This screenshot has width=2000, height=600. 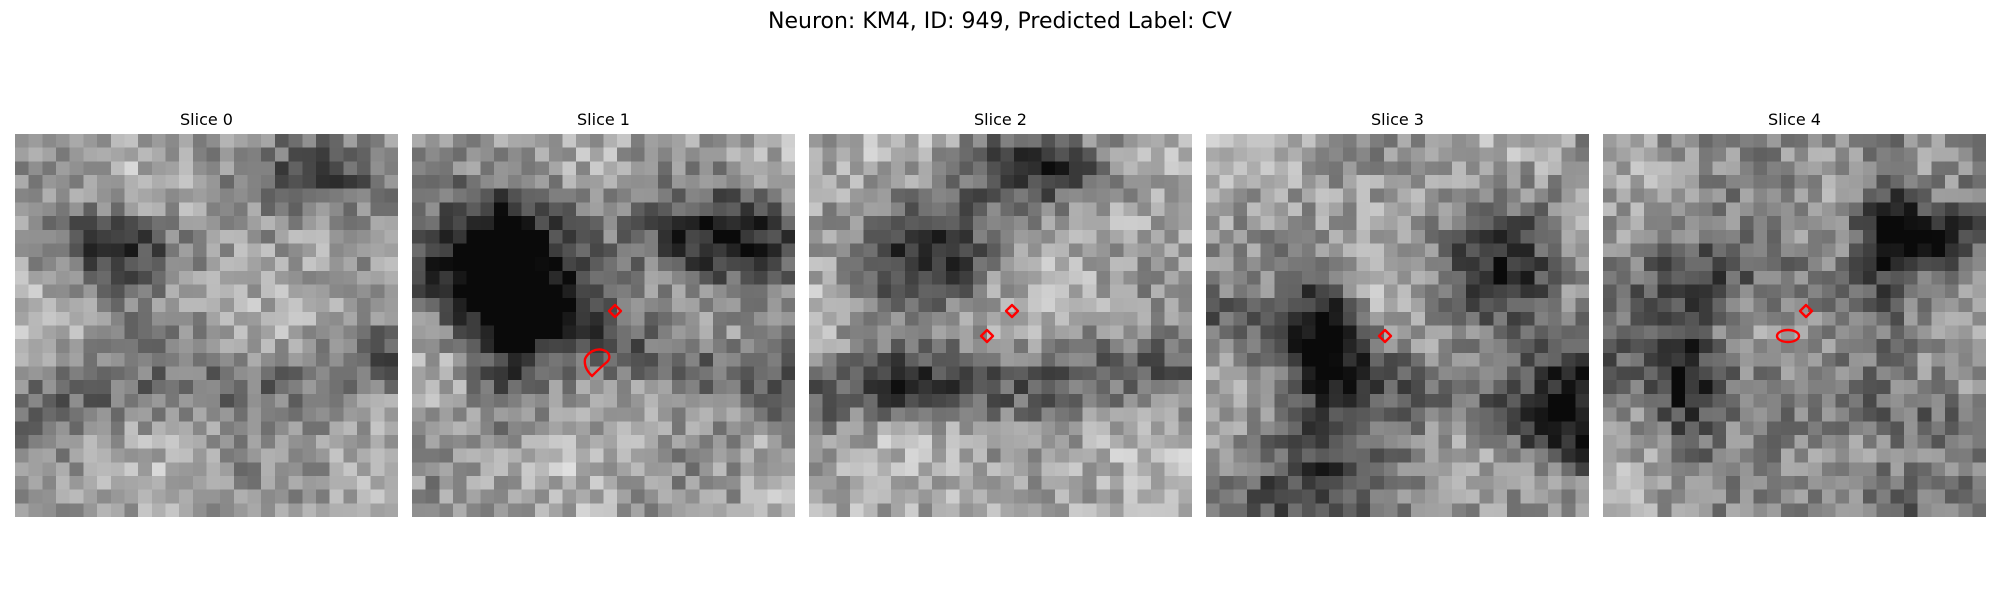 I want to click on contour-marker, so click(x=597, y=363).